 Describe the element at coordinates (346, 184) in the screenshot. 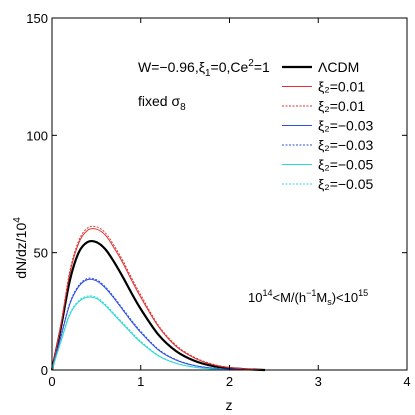

I see `legend-label-6: ξ₂=−0.05` at that location.